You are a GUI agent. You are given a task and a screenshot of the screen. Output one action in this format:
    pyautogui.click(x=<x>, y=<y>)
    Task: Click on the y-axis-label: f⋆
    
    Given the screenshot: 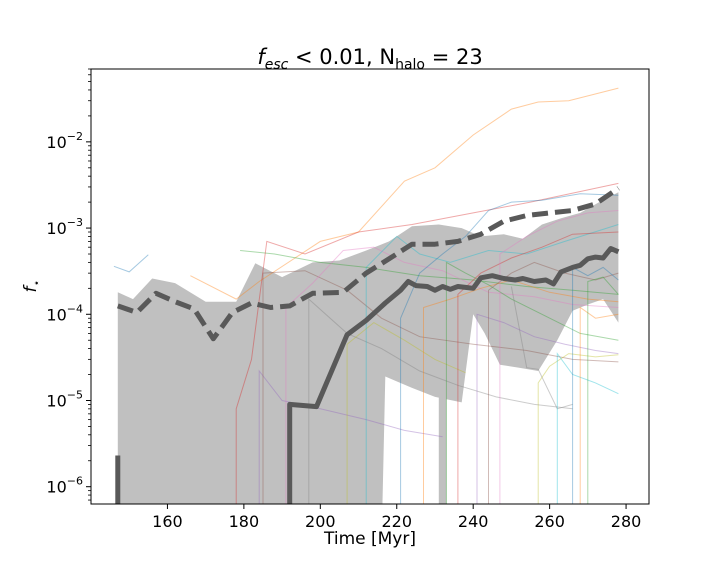 What is the action you would take?
    pyautogui.click(x=32, y=286)
    